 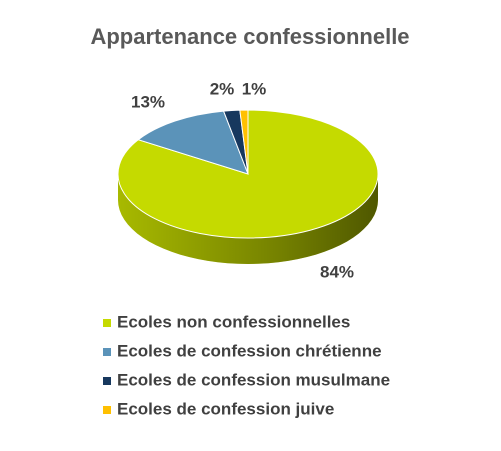 I want to click on data-label: 1%, so click(x=254, y=88).